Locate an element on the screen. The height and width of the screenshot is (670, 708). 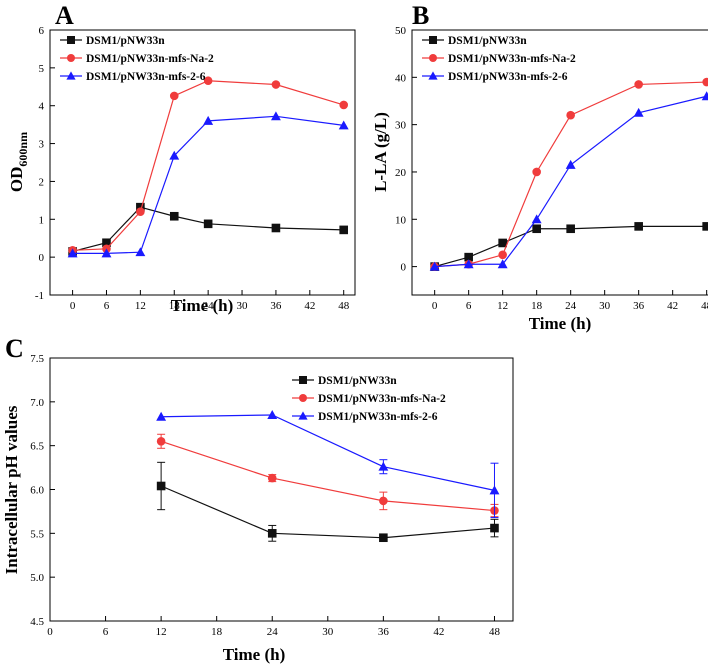
panel-b-ylabel: L-LA (g/L) is located at coordinates (380, 152).